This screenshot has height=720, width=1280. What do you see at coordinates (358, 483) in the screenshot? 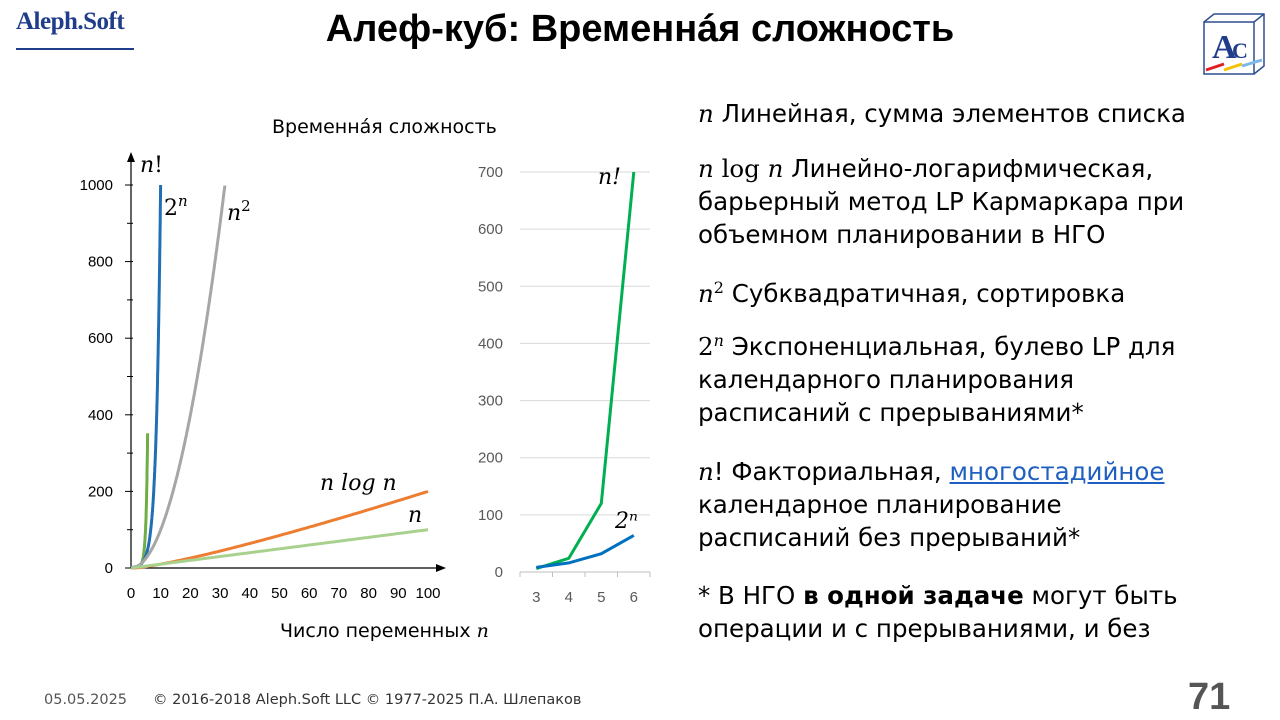
I see `label-nlogn: n log n` at bounding box center [358, 483].